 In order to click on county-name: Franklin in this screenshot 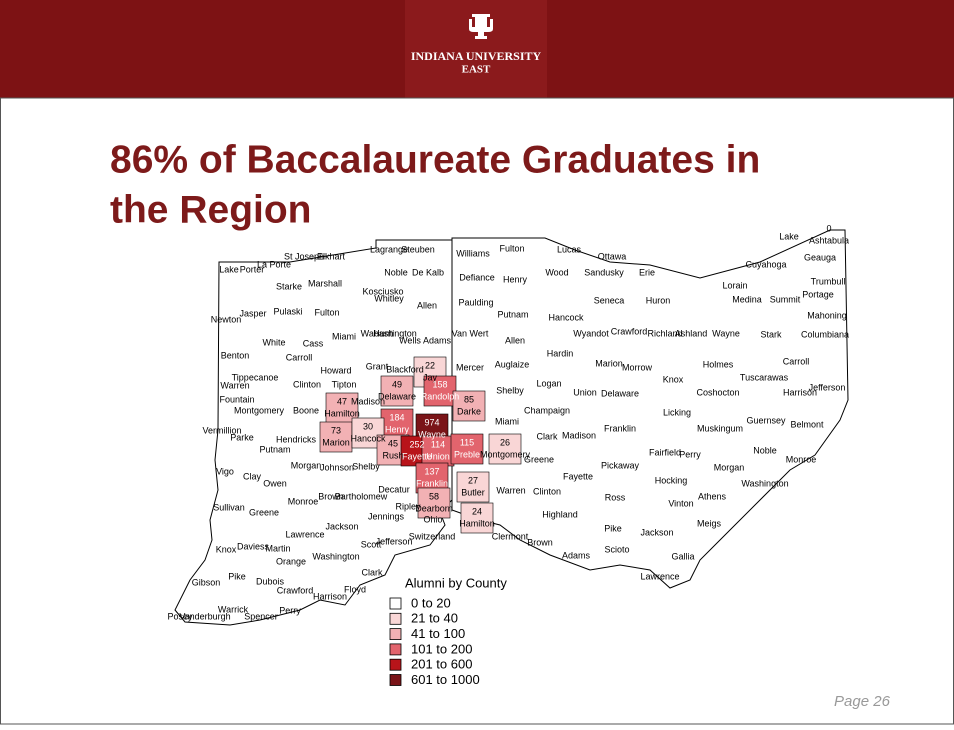, I will do `click(432, 483)`.